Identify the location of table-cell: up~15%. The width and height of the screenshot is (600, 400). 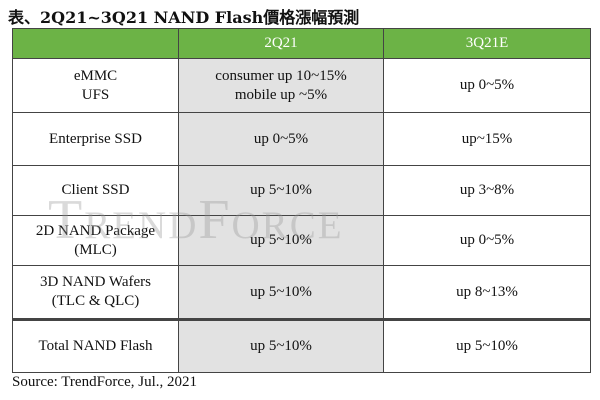
(487, 139).